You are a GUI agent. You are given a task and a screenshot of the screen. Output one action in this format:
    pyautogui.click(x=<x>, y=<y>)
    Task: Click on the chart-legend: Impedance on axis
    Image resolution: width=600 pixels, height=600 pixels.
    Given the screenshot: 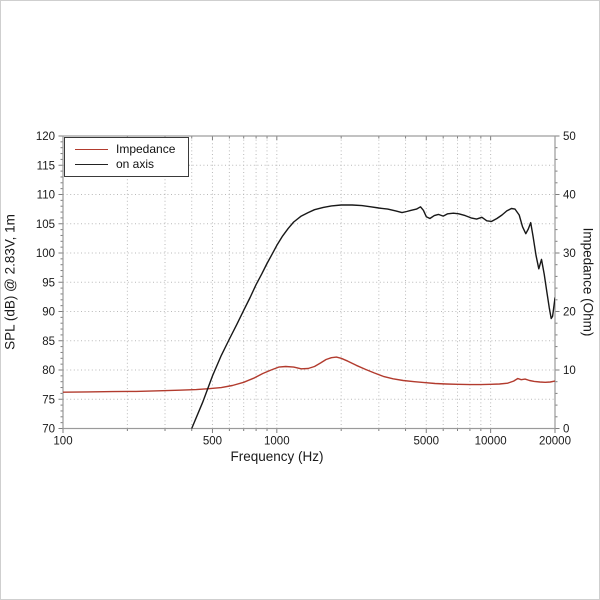 What is the action you would take?
    pyautogui.click(x=126, y=157)
    